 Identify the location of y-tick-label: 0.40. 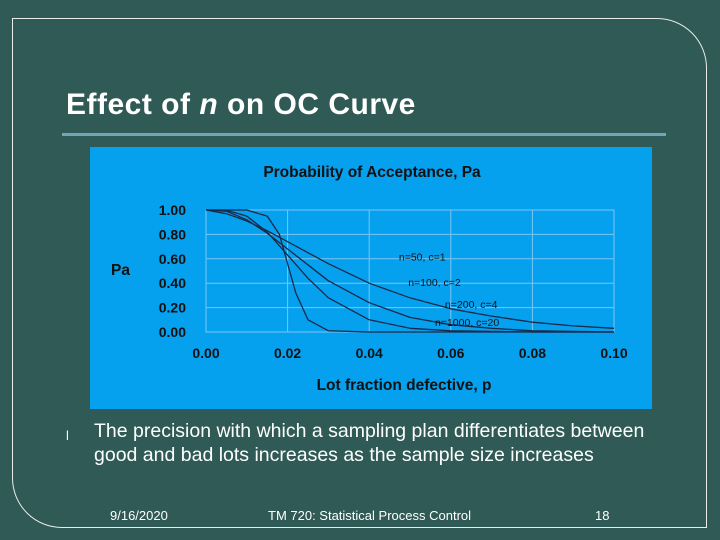
(172, 283).